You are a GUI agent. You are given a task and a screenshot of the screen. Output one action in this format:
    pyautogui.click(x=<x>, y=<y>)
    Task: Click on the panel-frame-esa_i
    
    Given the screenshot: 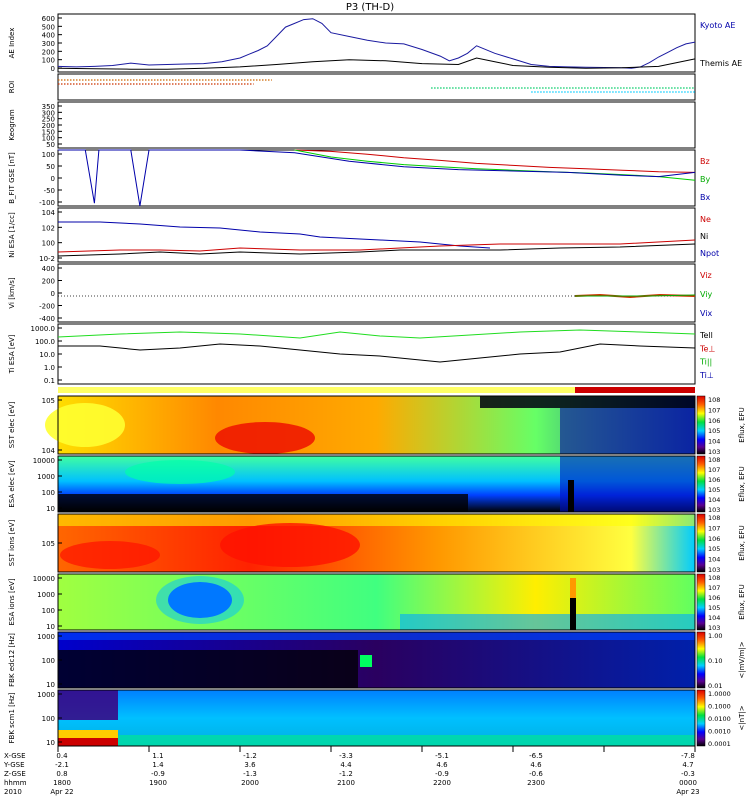 What is the action you would take?
    pyautogui.click(x=376, y=602)
    